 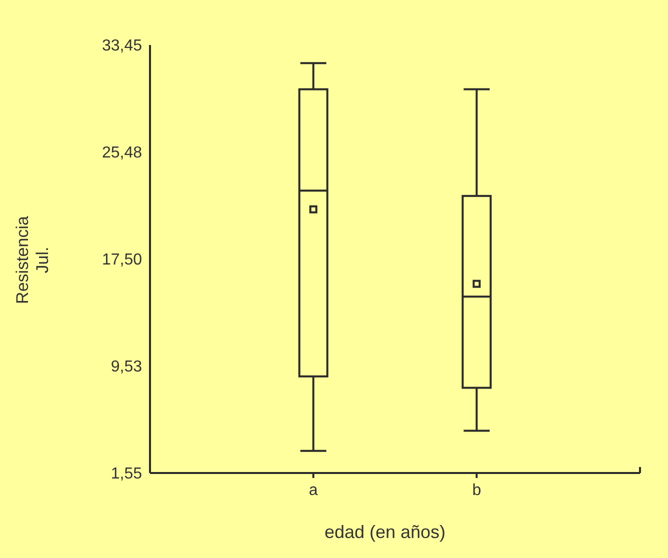 What do you see at coordinates (32, 260) in the screenshot?
I see `y-axis-title: Resistencia Jul.` at bounding box center [32, 260].